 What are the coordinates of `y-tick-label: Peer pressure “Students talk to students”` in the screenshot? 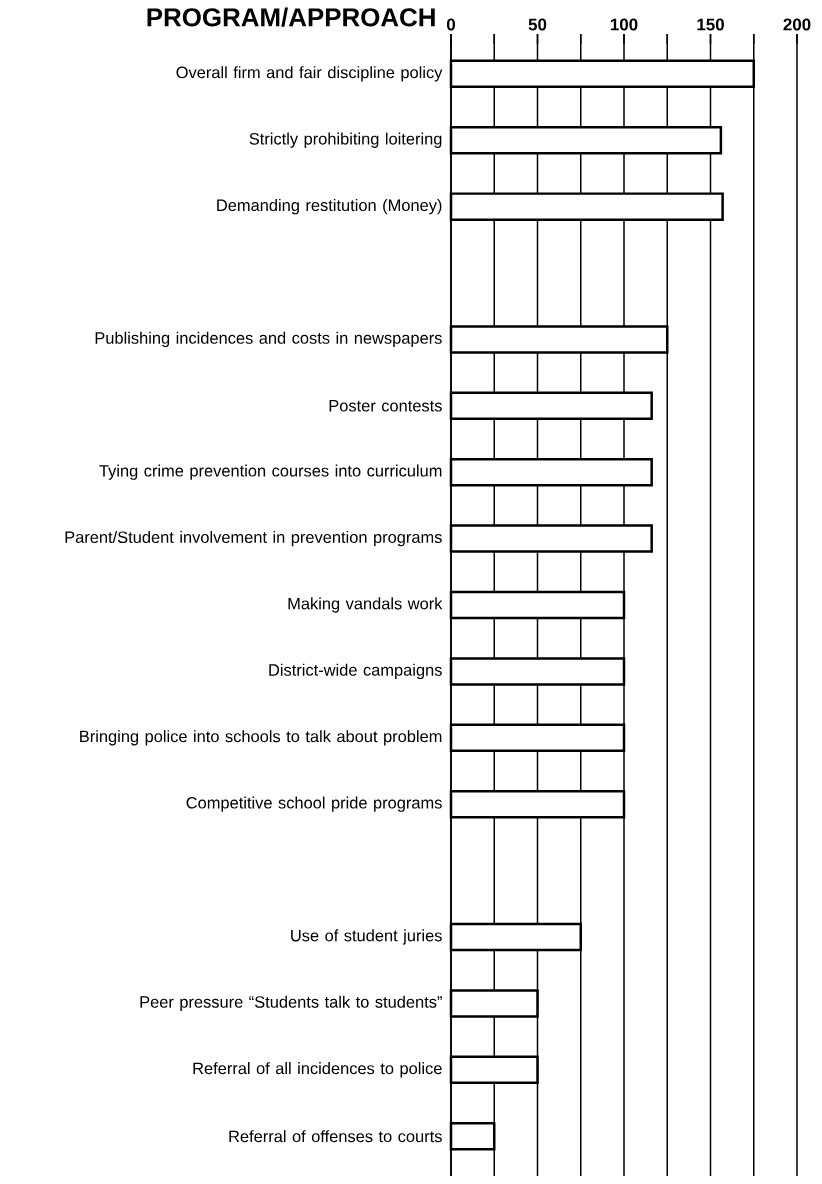 It's located at (291, 1003).